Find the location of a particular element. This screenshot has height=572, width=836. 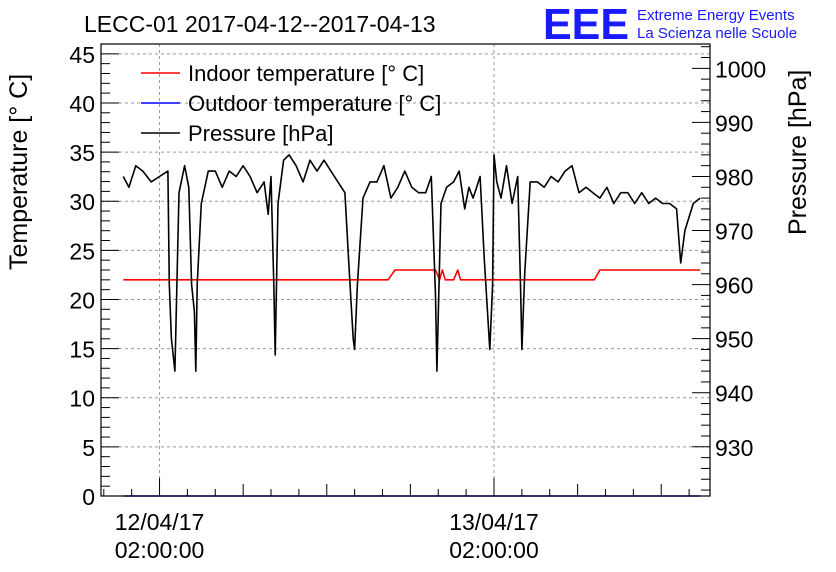

chart-title: LECC-01 2017-04-12--2017-04-13 is located at coordinates (260, 24).